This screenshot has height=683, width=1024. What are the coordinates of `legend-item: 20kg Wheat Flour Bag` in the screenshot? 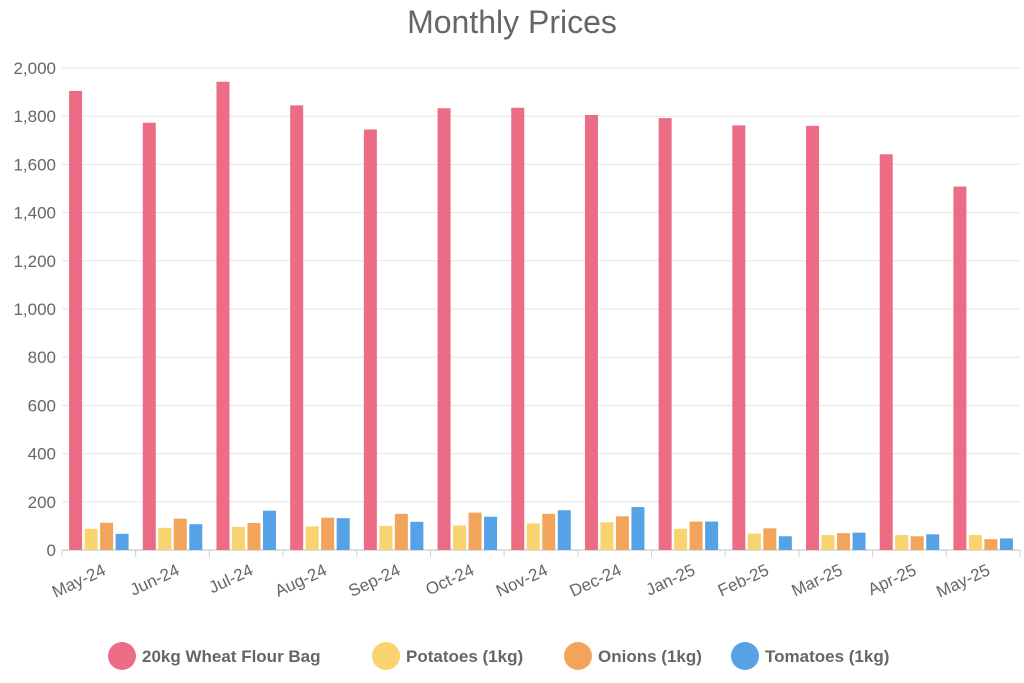 It's located at (214, 656).